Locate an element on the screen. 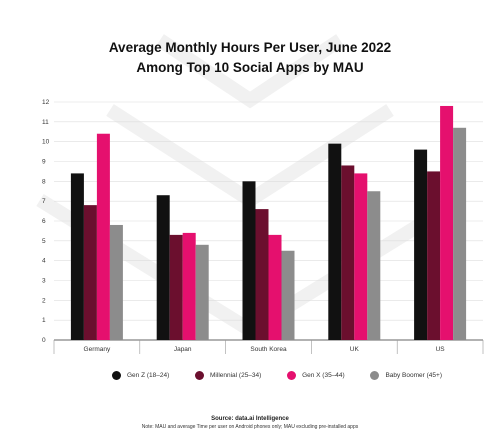  x-axis-ticks: Germany Japan South Korea UK US is located at coordinates (268, 347).